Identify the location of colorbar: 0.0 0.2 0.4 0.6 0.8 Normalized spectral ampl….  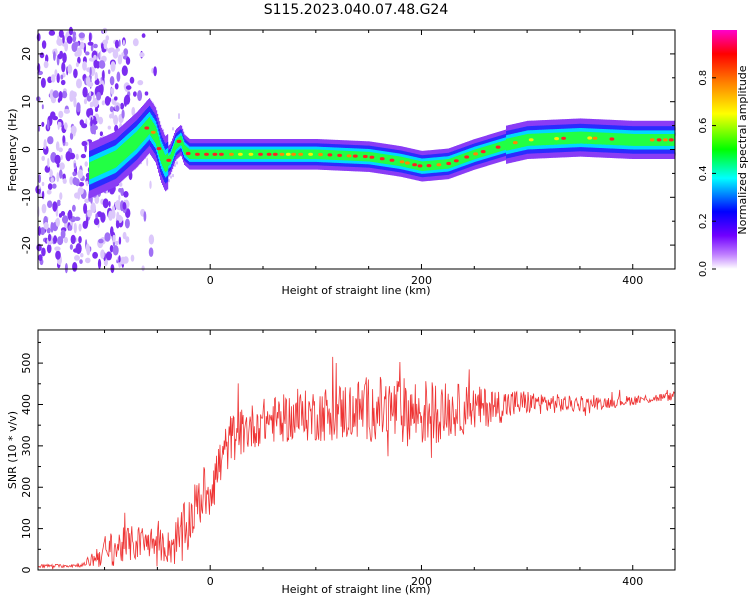
(723, 153).